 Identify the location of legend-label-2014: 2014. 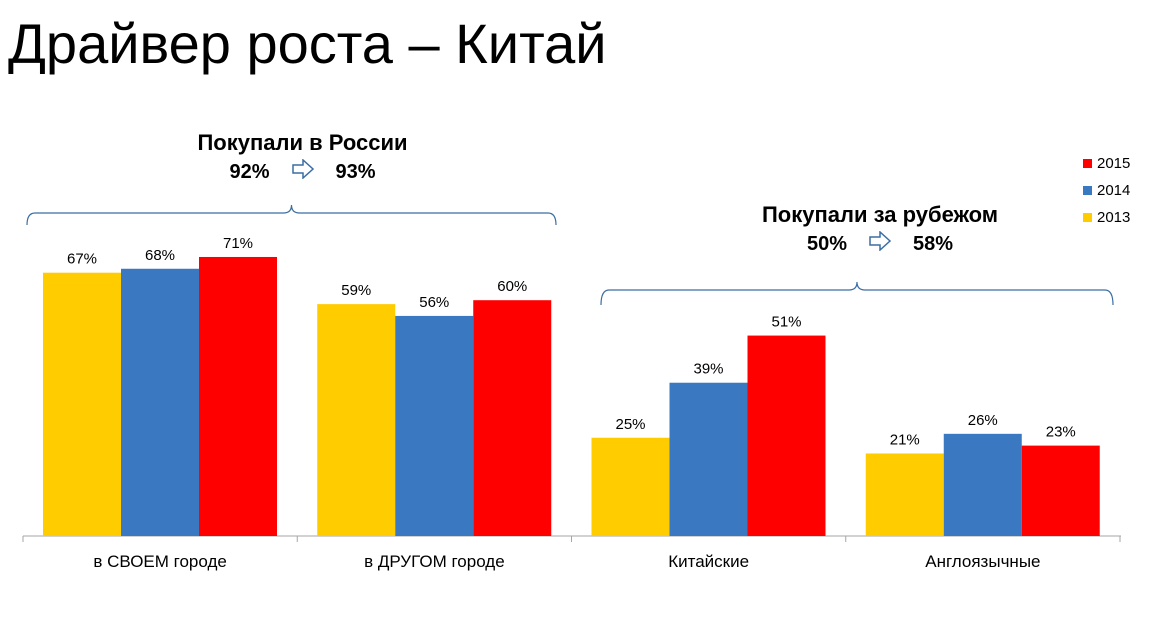
(1114, 190).